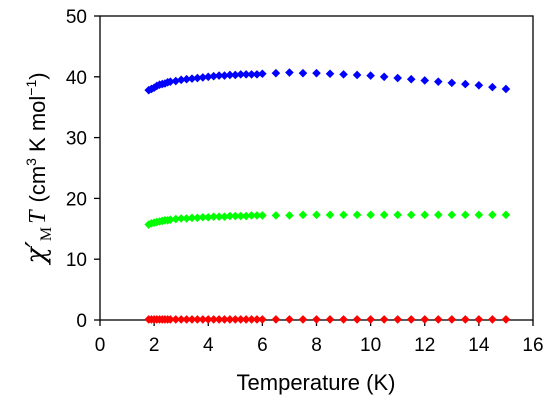  I want to click on y-axis-label-chi: χ′, so click(36, 253).